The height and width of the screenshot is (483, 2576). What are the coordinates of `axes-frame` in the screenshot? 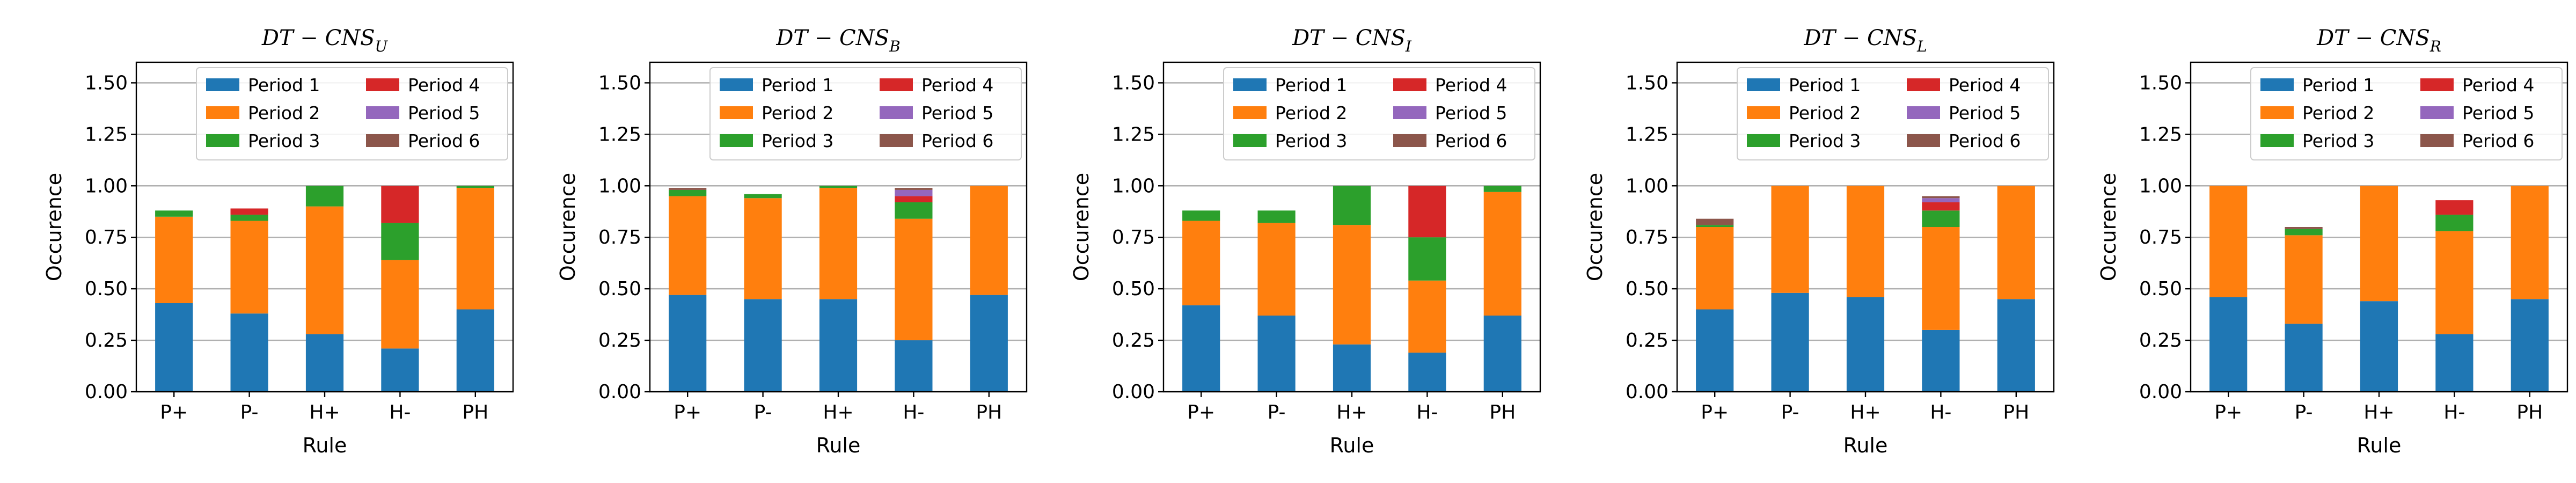 It's located at (324, 227).